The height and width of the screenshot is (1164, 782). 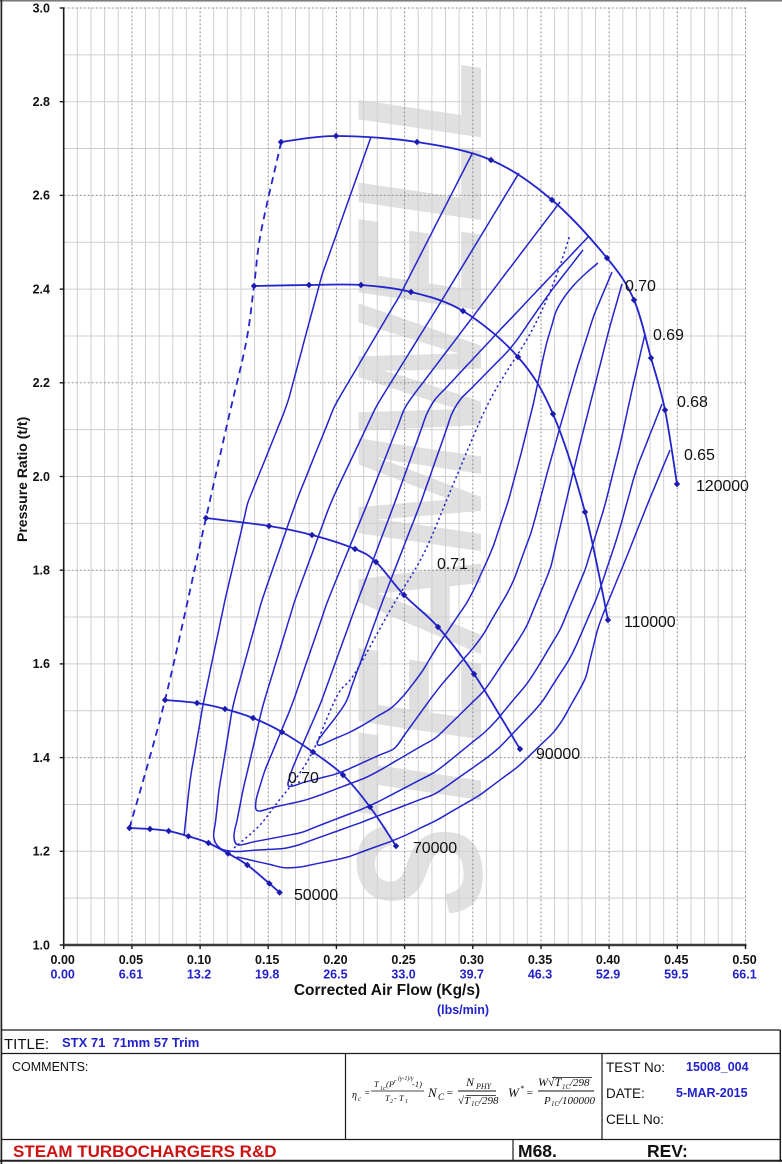 What do you see at coordinates (354, 1095) in the screenshot?
I see `svg-text: η` at bounding box center [354, 1095].